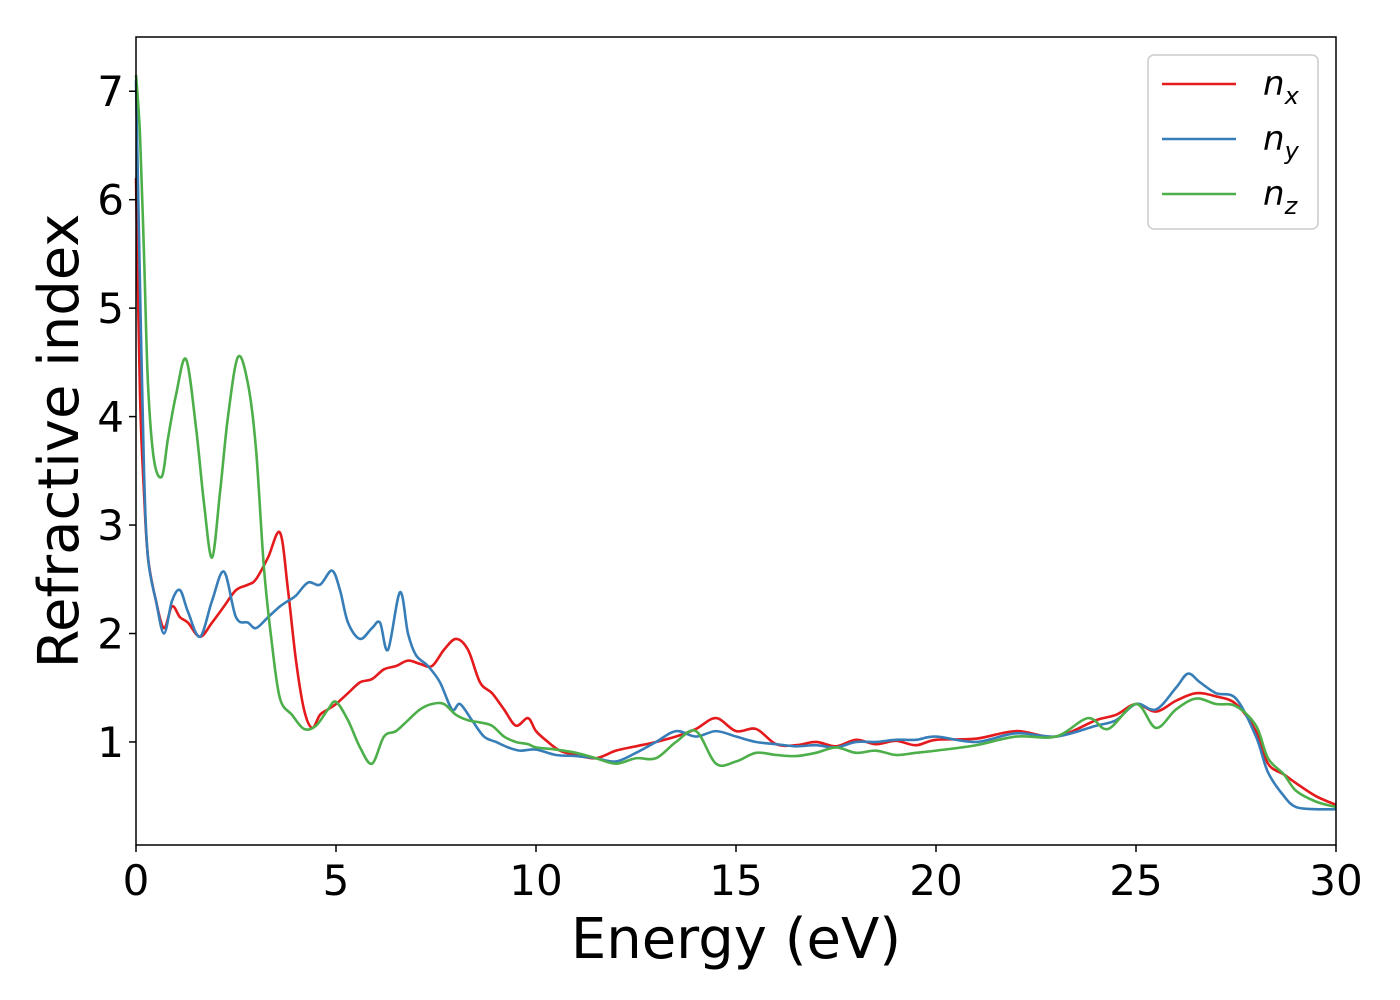  What do you see at coordinates (1291, 206) in the screenshot?
I see `legend-label-subscript: z` at bounding box center [1291, 206].